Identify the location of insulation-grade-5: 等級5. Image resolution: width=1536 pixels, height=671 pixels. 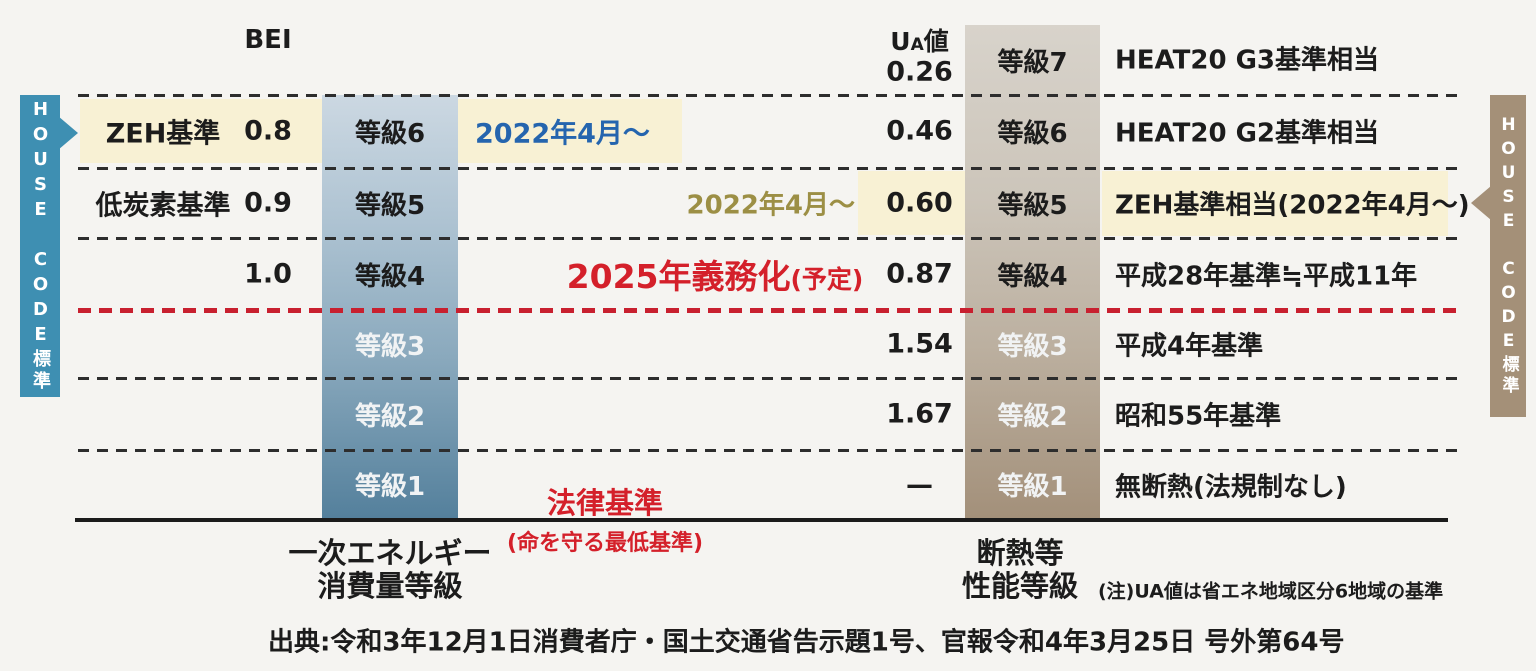
(1032, 205).